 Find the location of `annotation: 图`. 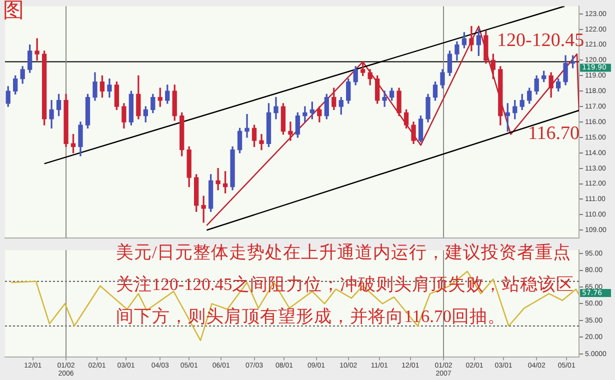

annotation: 图 is located at coordinates (13, 12).